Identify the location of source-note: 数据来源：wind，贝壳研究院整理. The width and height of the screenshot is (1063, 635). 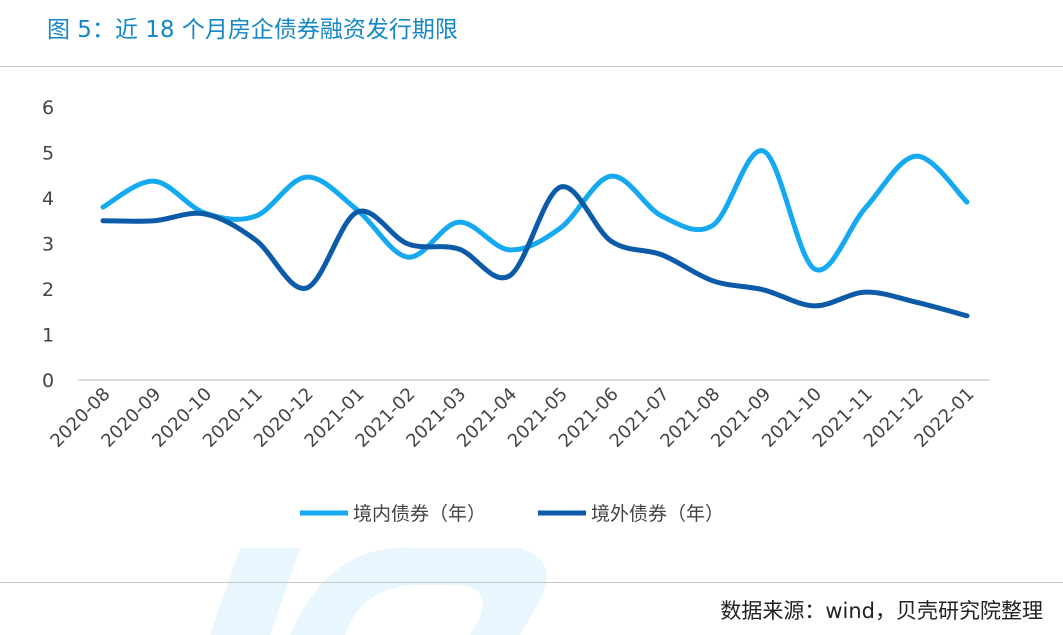
(881, 611).